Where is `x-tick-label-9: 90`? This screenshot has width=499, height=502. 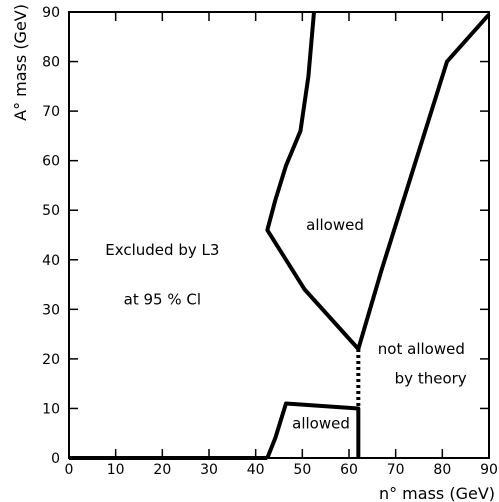 x-tick-label-9: 90 is located at coordinates (489, 470).